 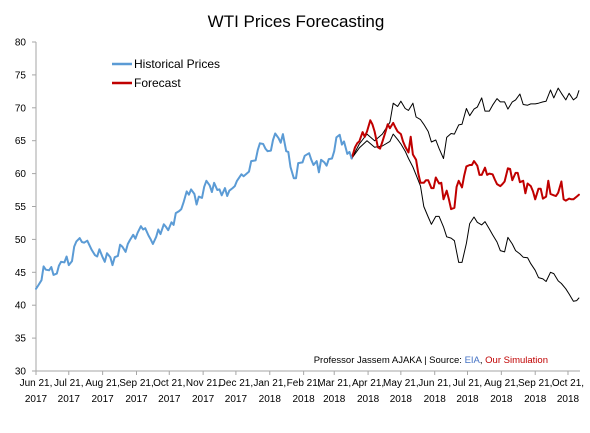 I want to click on y-axis: 30 35 40 45 50 55 60 65 70 75 80, so click(x=25, y=208).